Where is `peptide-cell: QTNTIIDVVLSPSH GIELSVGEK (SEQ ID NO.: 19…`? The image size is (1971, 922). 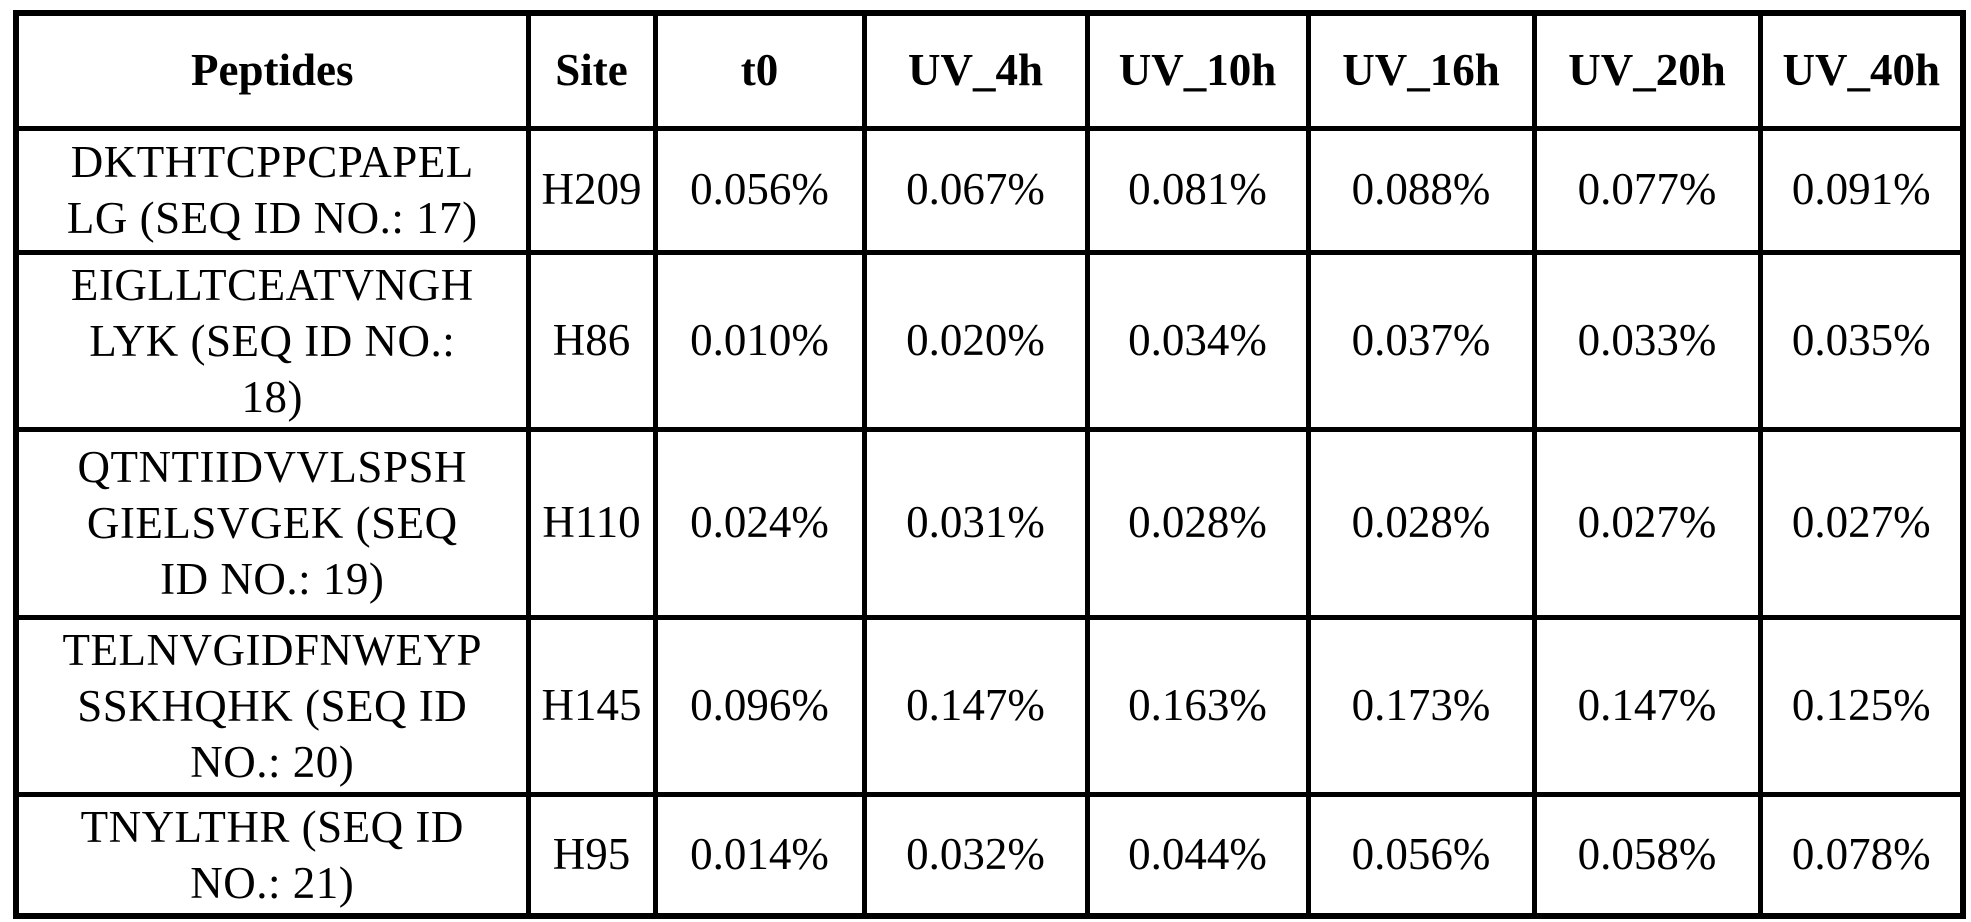 peptide-cell: QTNTIIDVVLSPSH GIELSVGEK (SEQ ID NO.: 19… is located at coordinates (272, 523).